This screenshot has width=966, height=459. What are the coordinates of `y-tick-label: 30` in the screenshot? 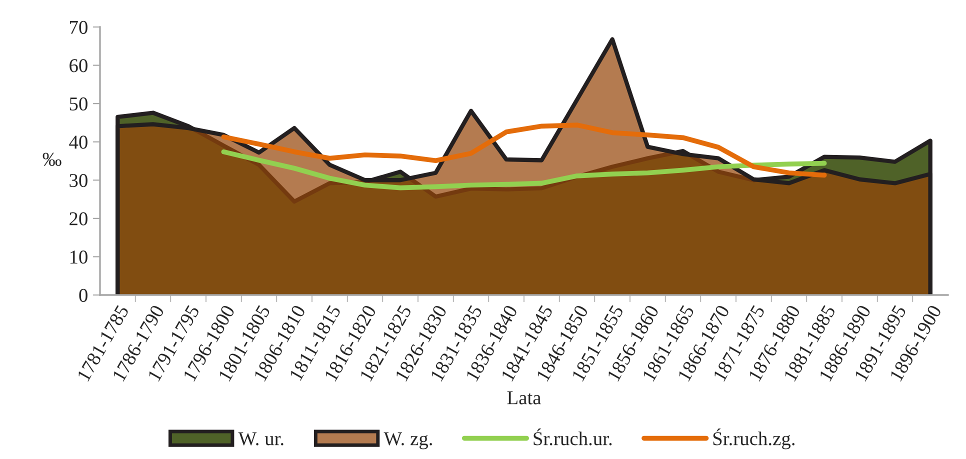 It's located at (79, 181).